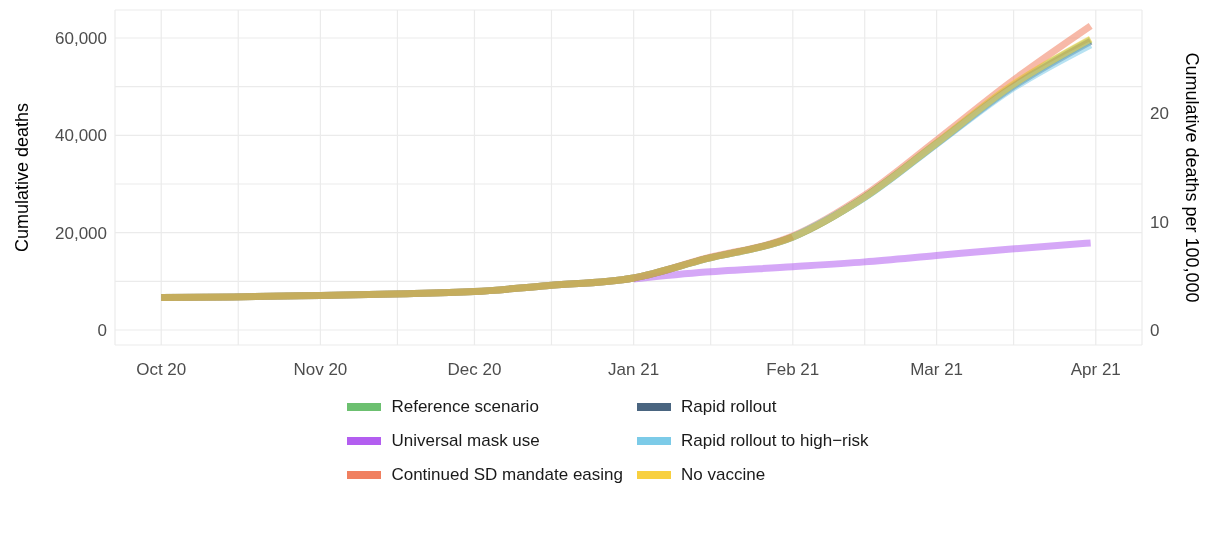 This screenshot has width=1208, height=542. Describe the element at coordinates (465, 441) in the screenshot. I see `legend-label: Universal mask use` at that location.